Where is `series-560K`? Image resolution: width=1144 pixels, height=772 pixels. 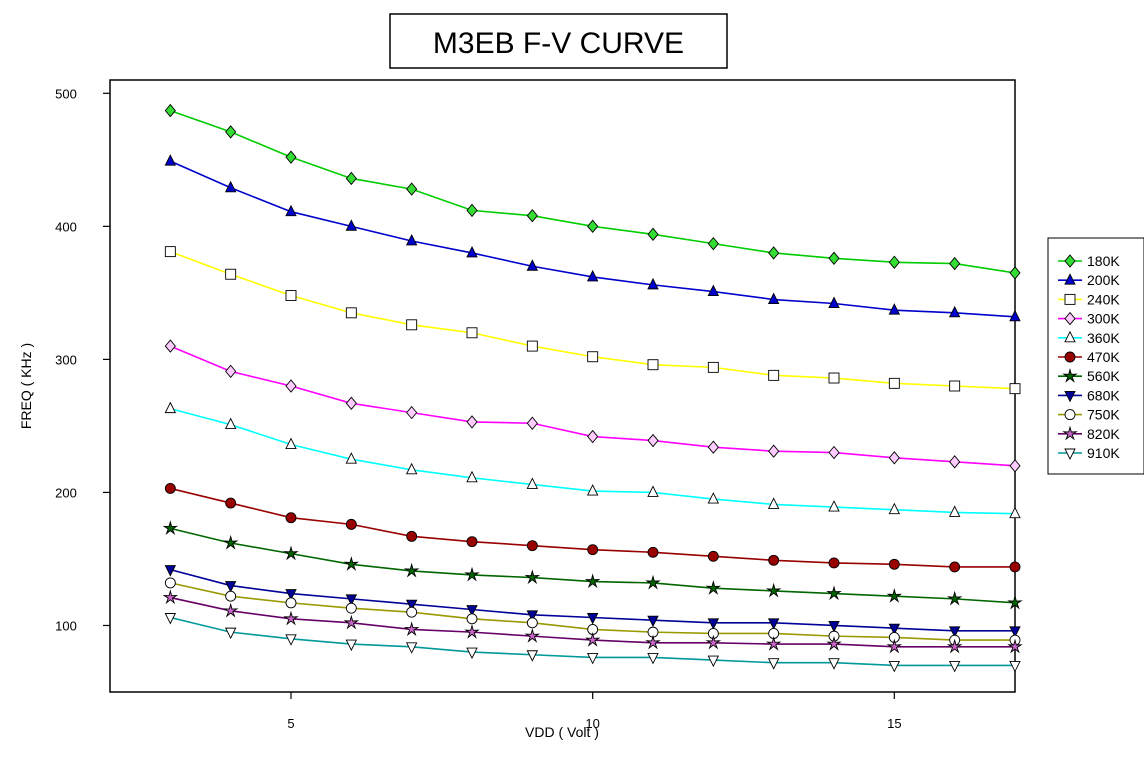
series-560K is located at coordinates (592, 565).